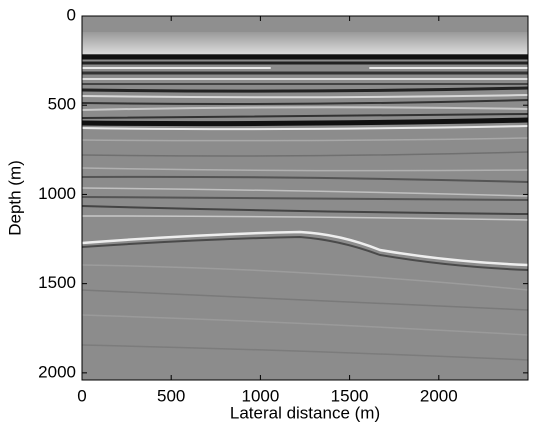 This screenshot has height=431, width=533. Describe the element at coordinates (260, 395) in the screenshot. I see `x-tick-label: 1000` at that location.